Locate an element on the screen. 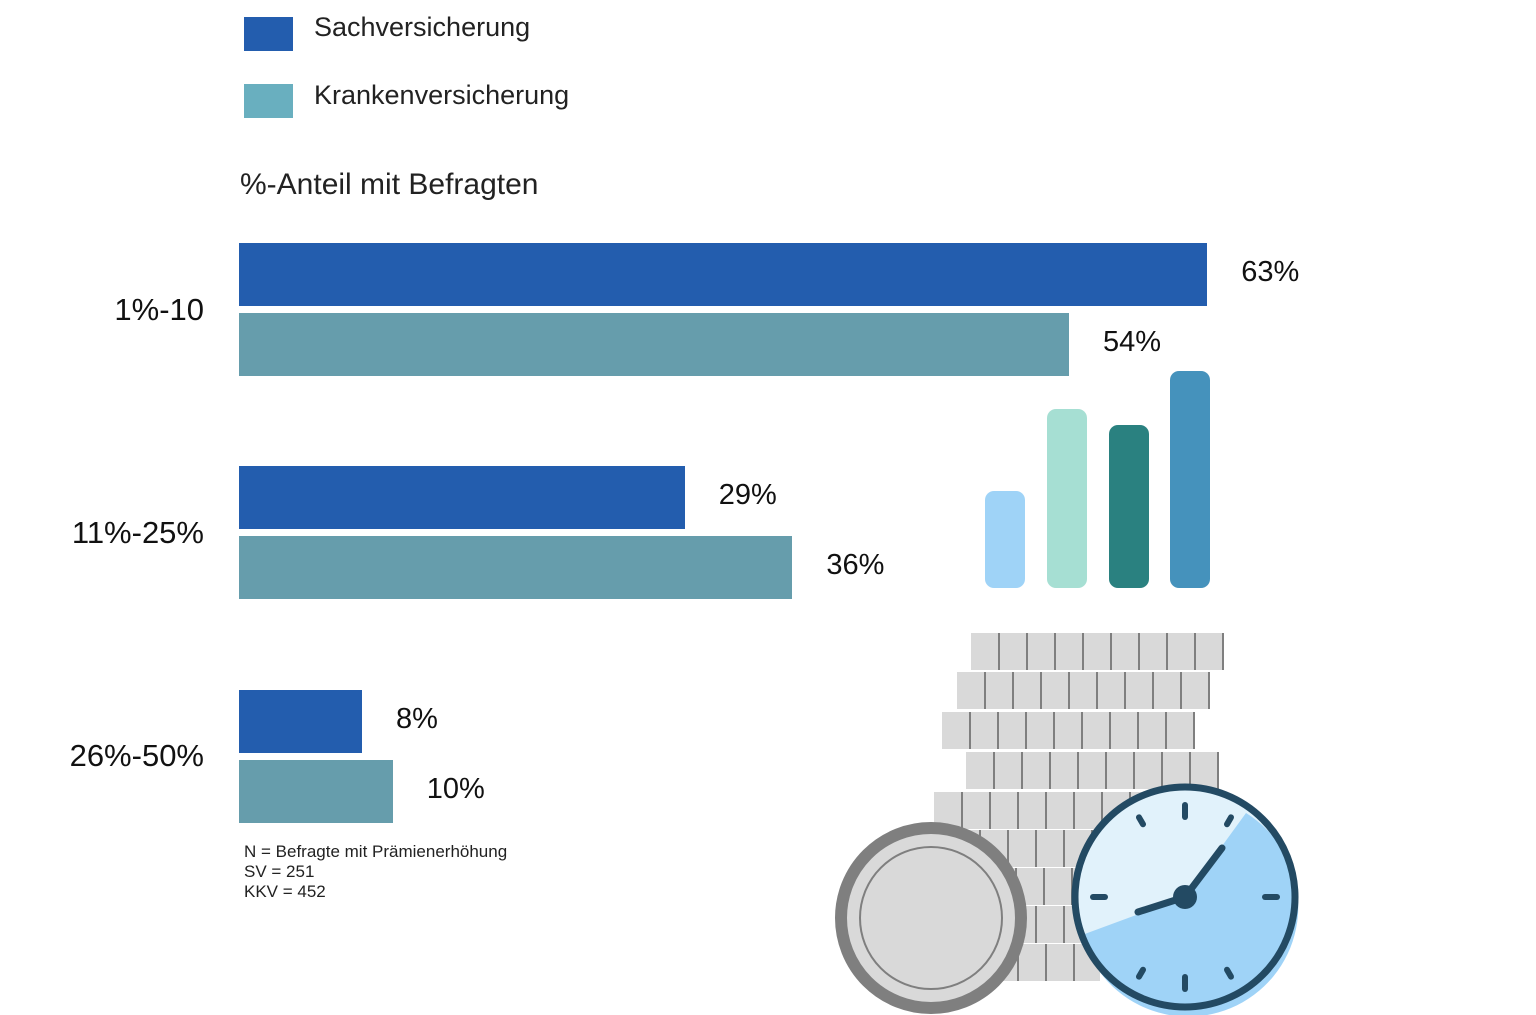 This screenshot has height=1015, width=1536. coin-icon is located at coordinates (931, 918).